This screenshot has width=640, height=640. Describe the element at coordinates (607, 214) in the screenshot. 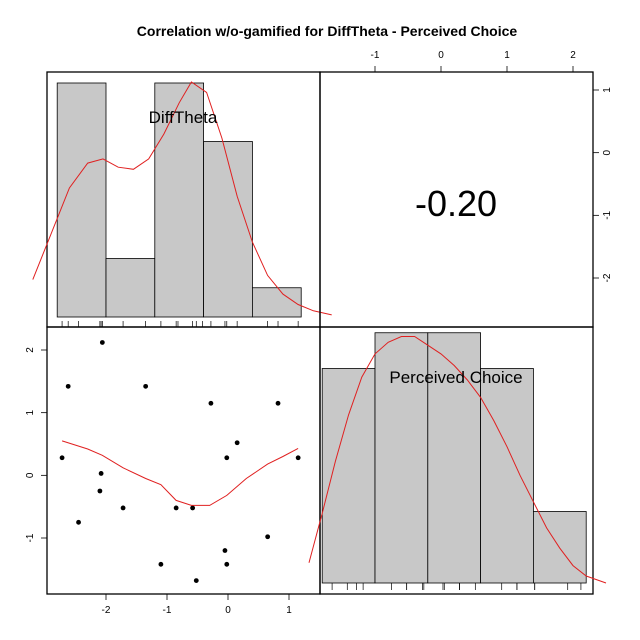

I see `right-tick-label: -1` at that location.